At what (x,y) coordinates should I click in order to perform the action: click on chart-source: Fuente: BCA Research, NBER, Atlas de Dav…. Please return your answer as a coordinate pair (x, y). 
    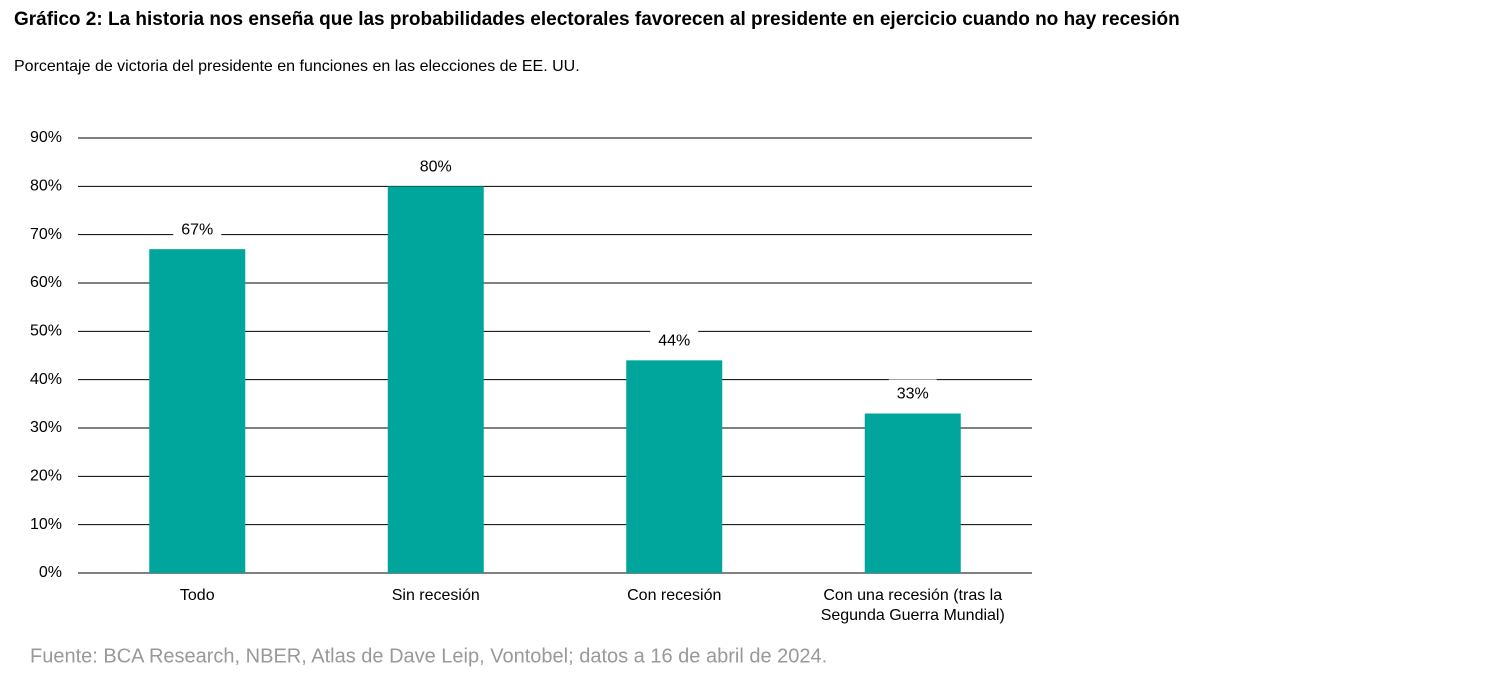
    Looking at the image, I should click on (428, 656).